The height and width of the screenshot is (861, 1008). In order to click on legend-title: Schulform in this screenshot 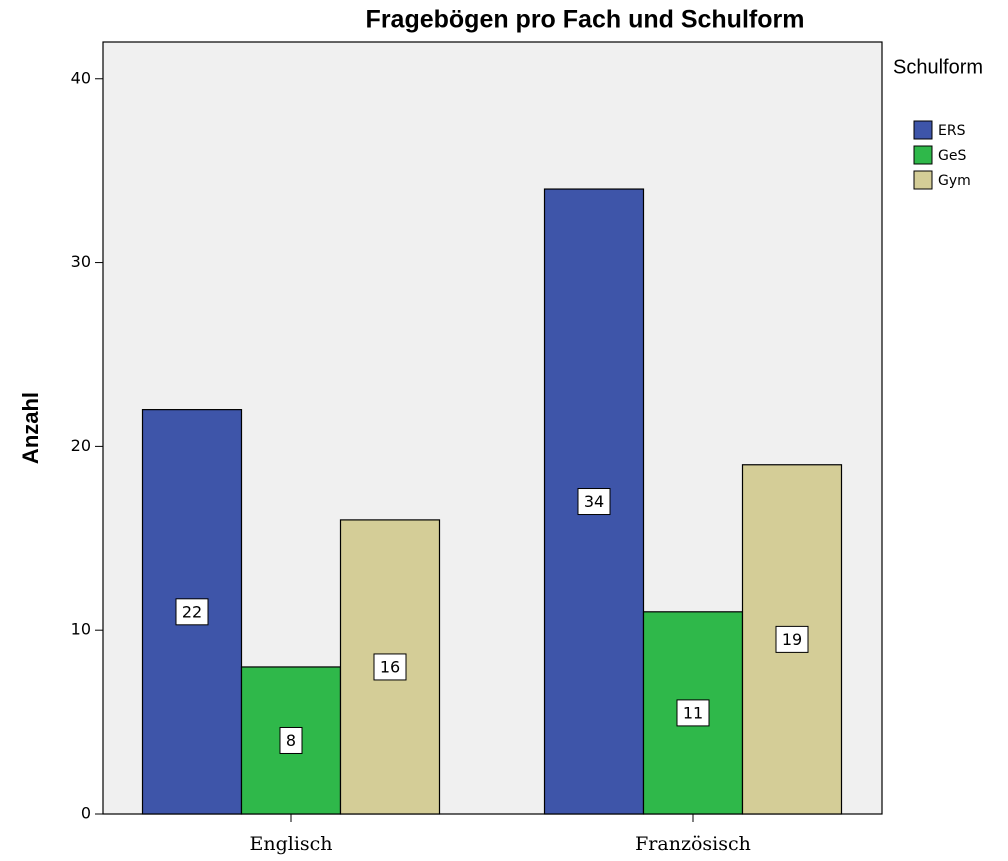, I will do `click(938, 67)`.